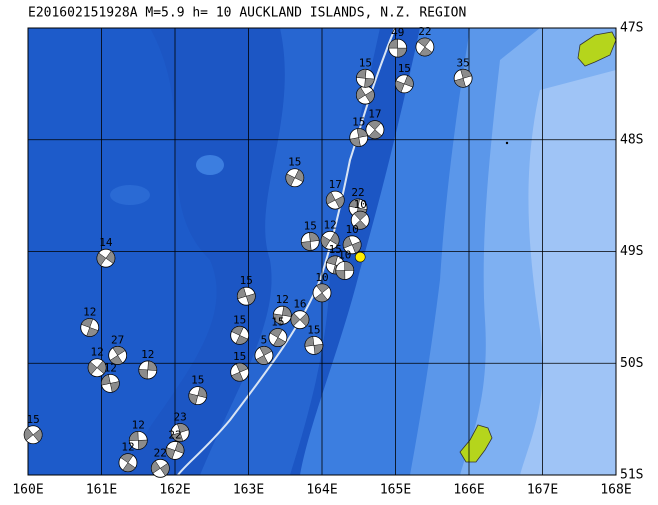  What do you see at coordinates (631, 251) in the screenshot?
I see `y-tick-label: 49S` at bounding box center [631, 251].